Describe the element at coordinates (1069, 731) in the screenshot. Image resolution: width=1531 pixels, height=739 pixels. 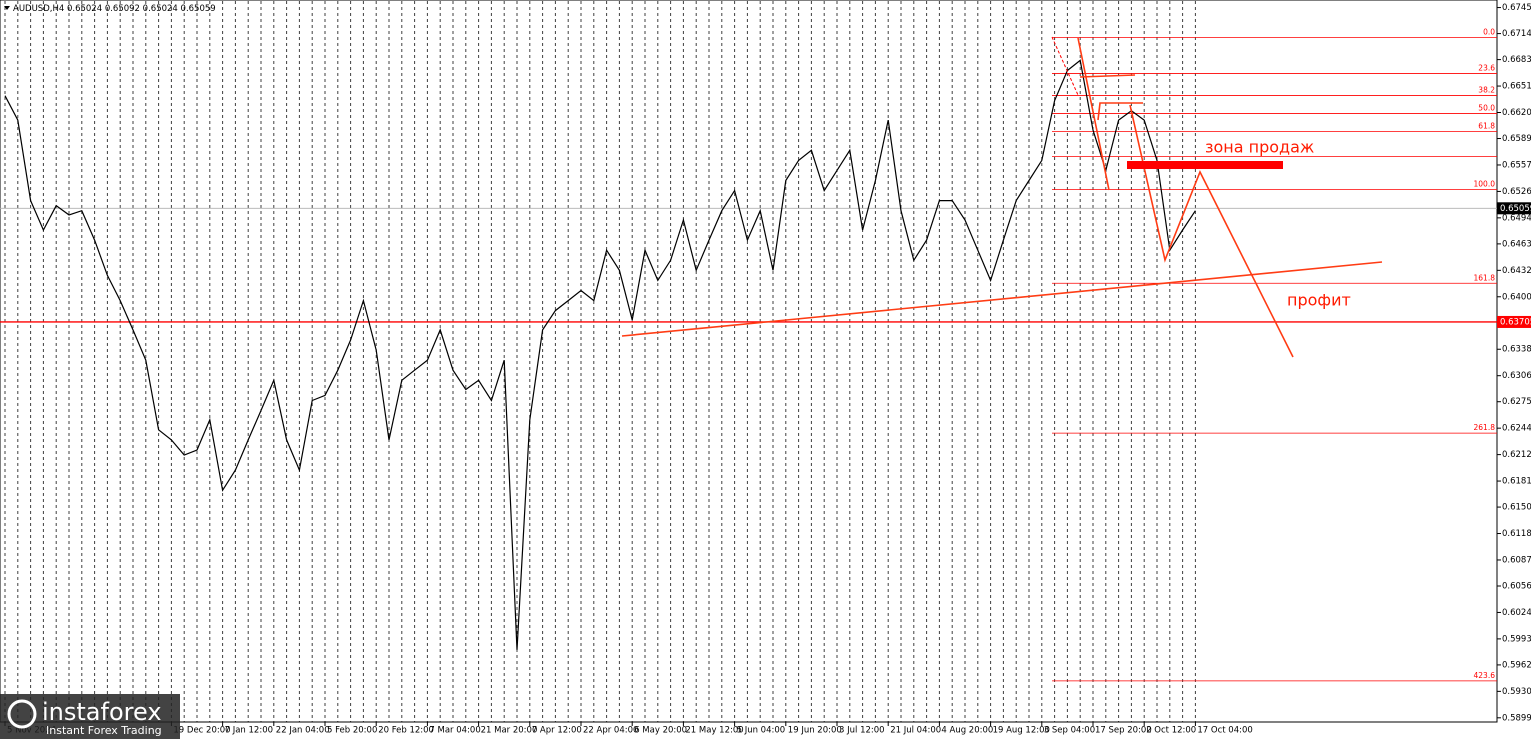
I see `x-tick-label: 3 Sep 04:00` at that location.